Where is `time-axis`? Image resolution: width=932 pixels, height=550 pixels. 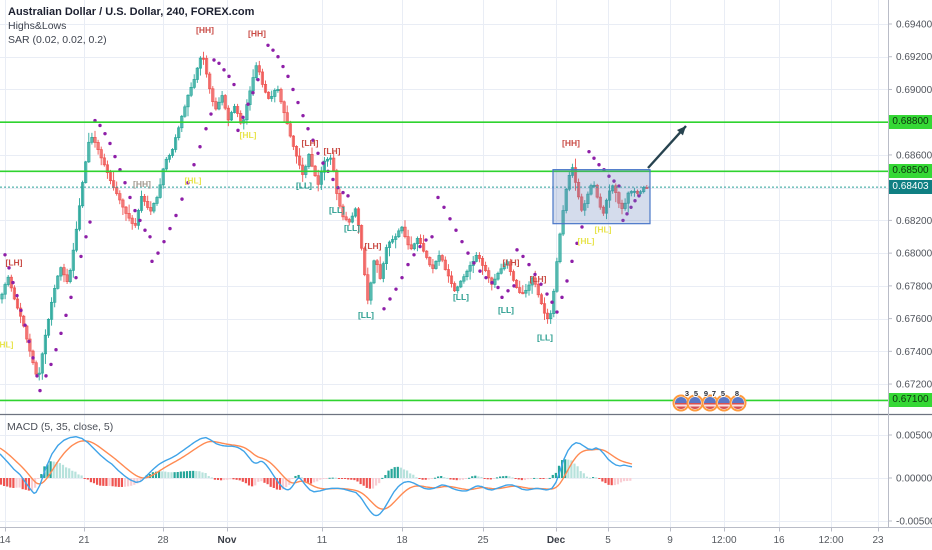 time-axis is located at coordinates (466, 539).